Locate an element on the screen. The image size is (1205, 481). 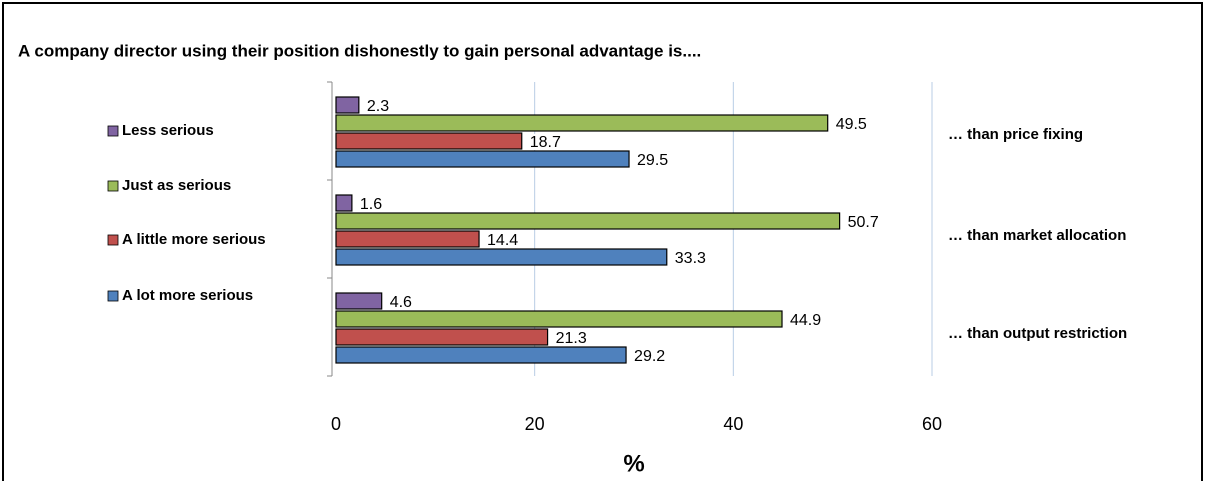
legend-label: Just as serious is located at coordinates (176, 185).